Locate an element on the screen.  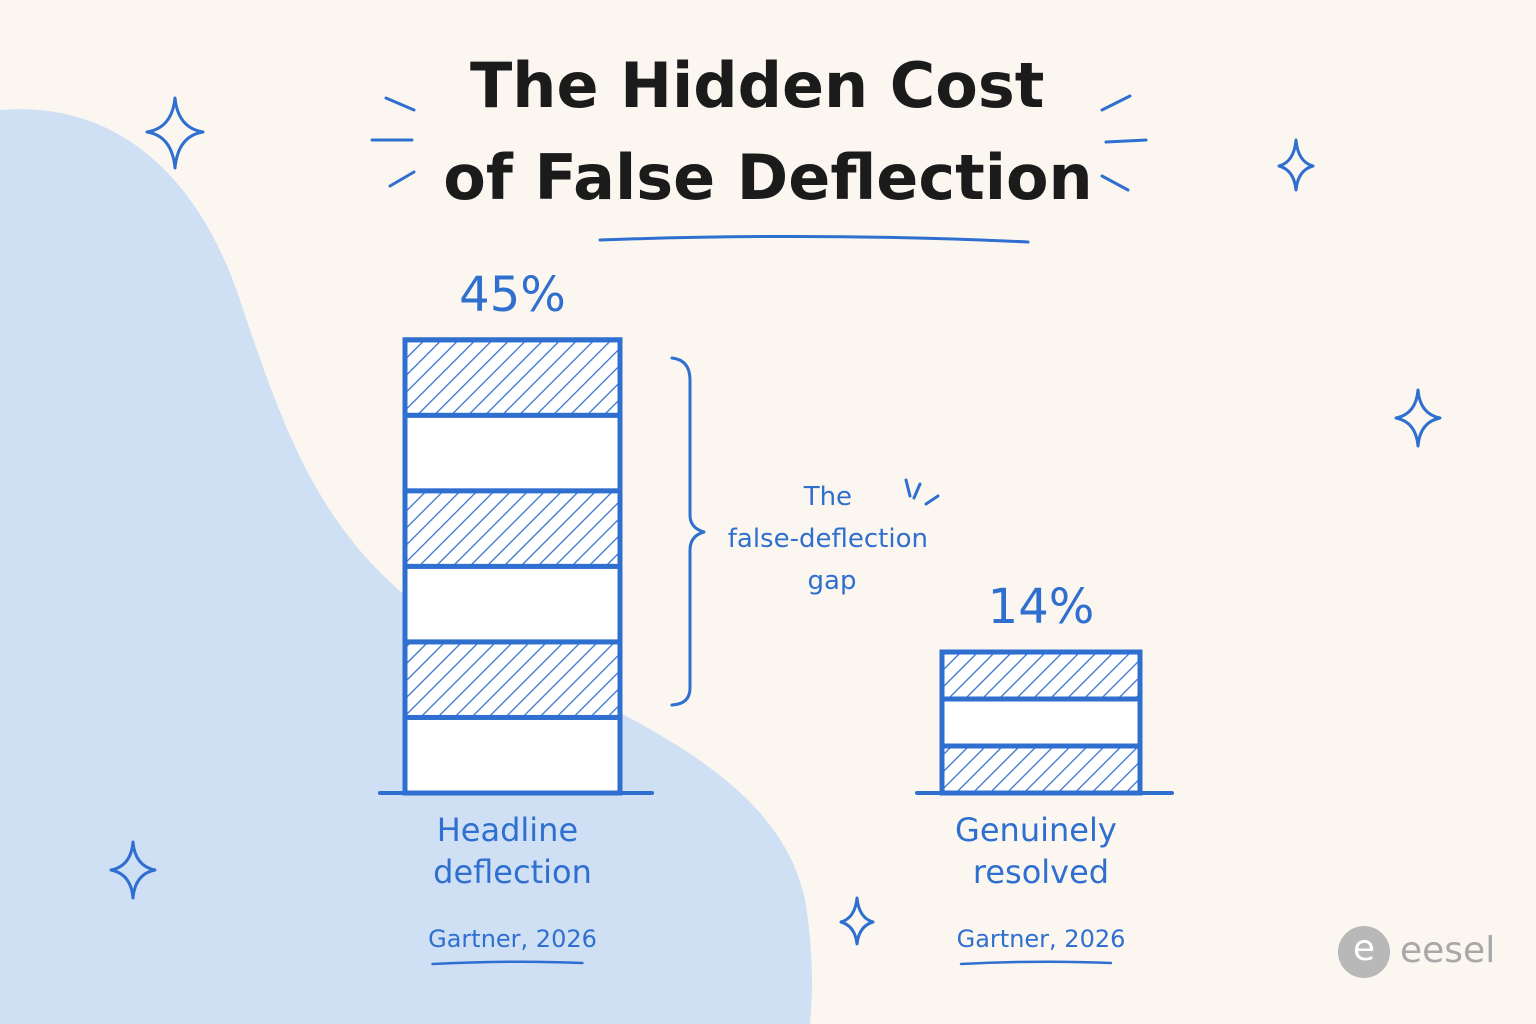
chart-title: The Hidden Cost of False Deflection is located at coordinates (767, 131).